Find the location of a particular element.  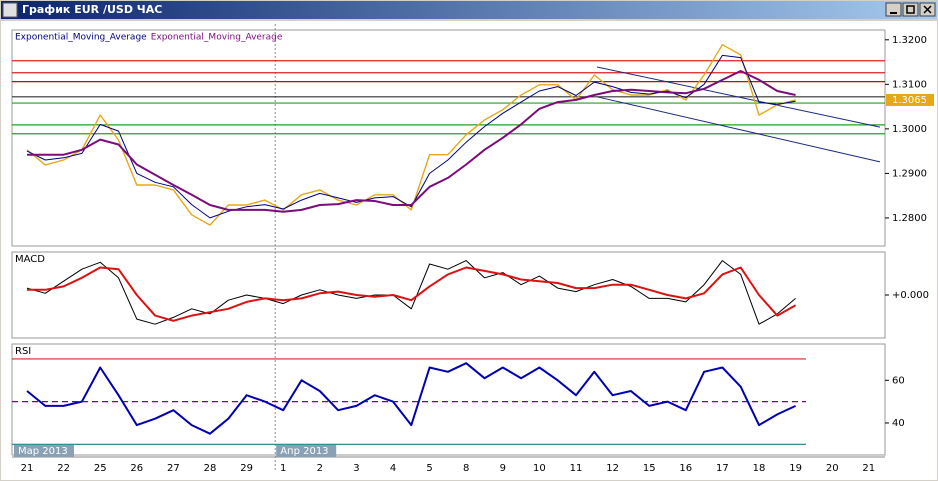

x-tick-label: 4 is located at coordinates (393, 468).